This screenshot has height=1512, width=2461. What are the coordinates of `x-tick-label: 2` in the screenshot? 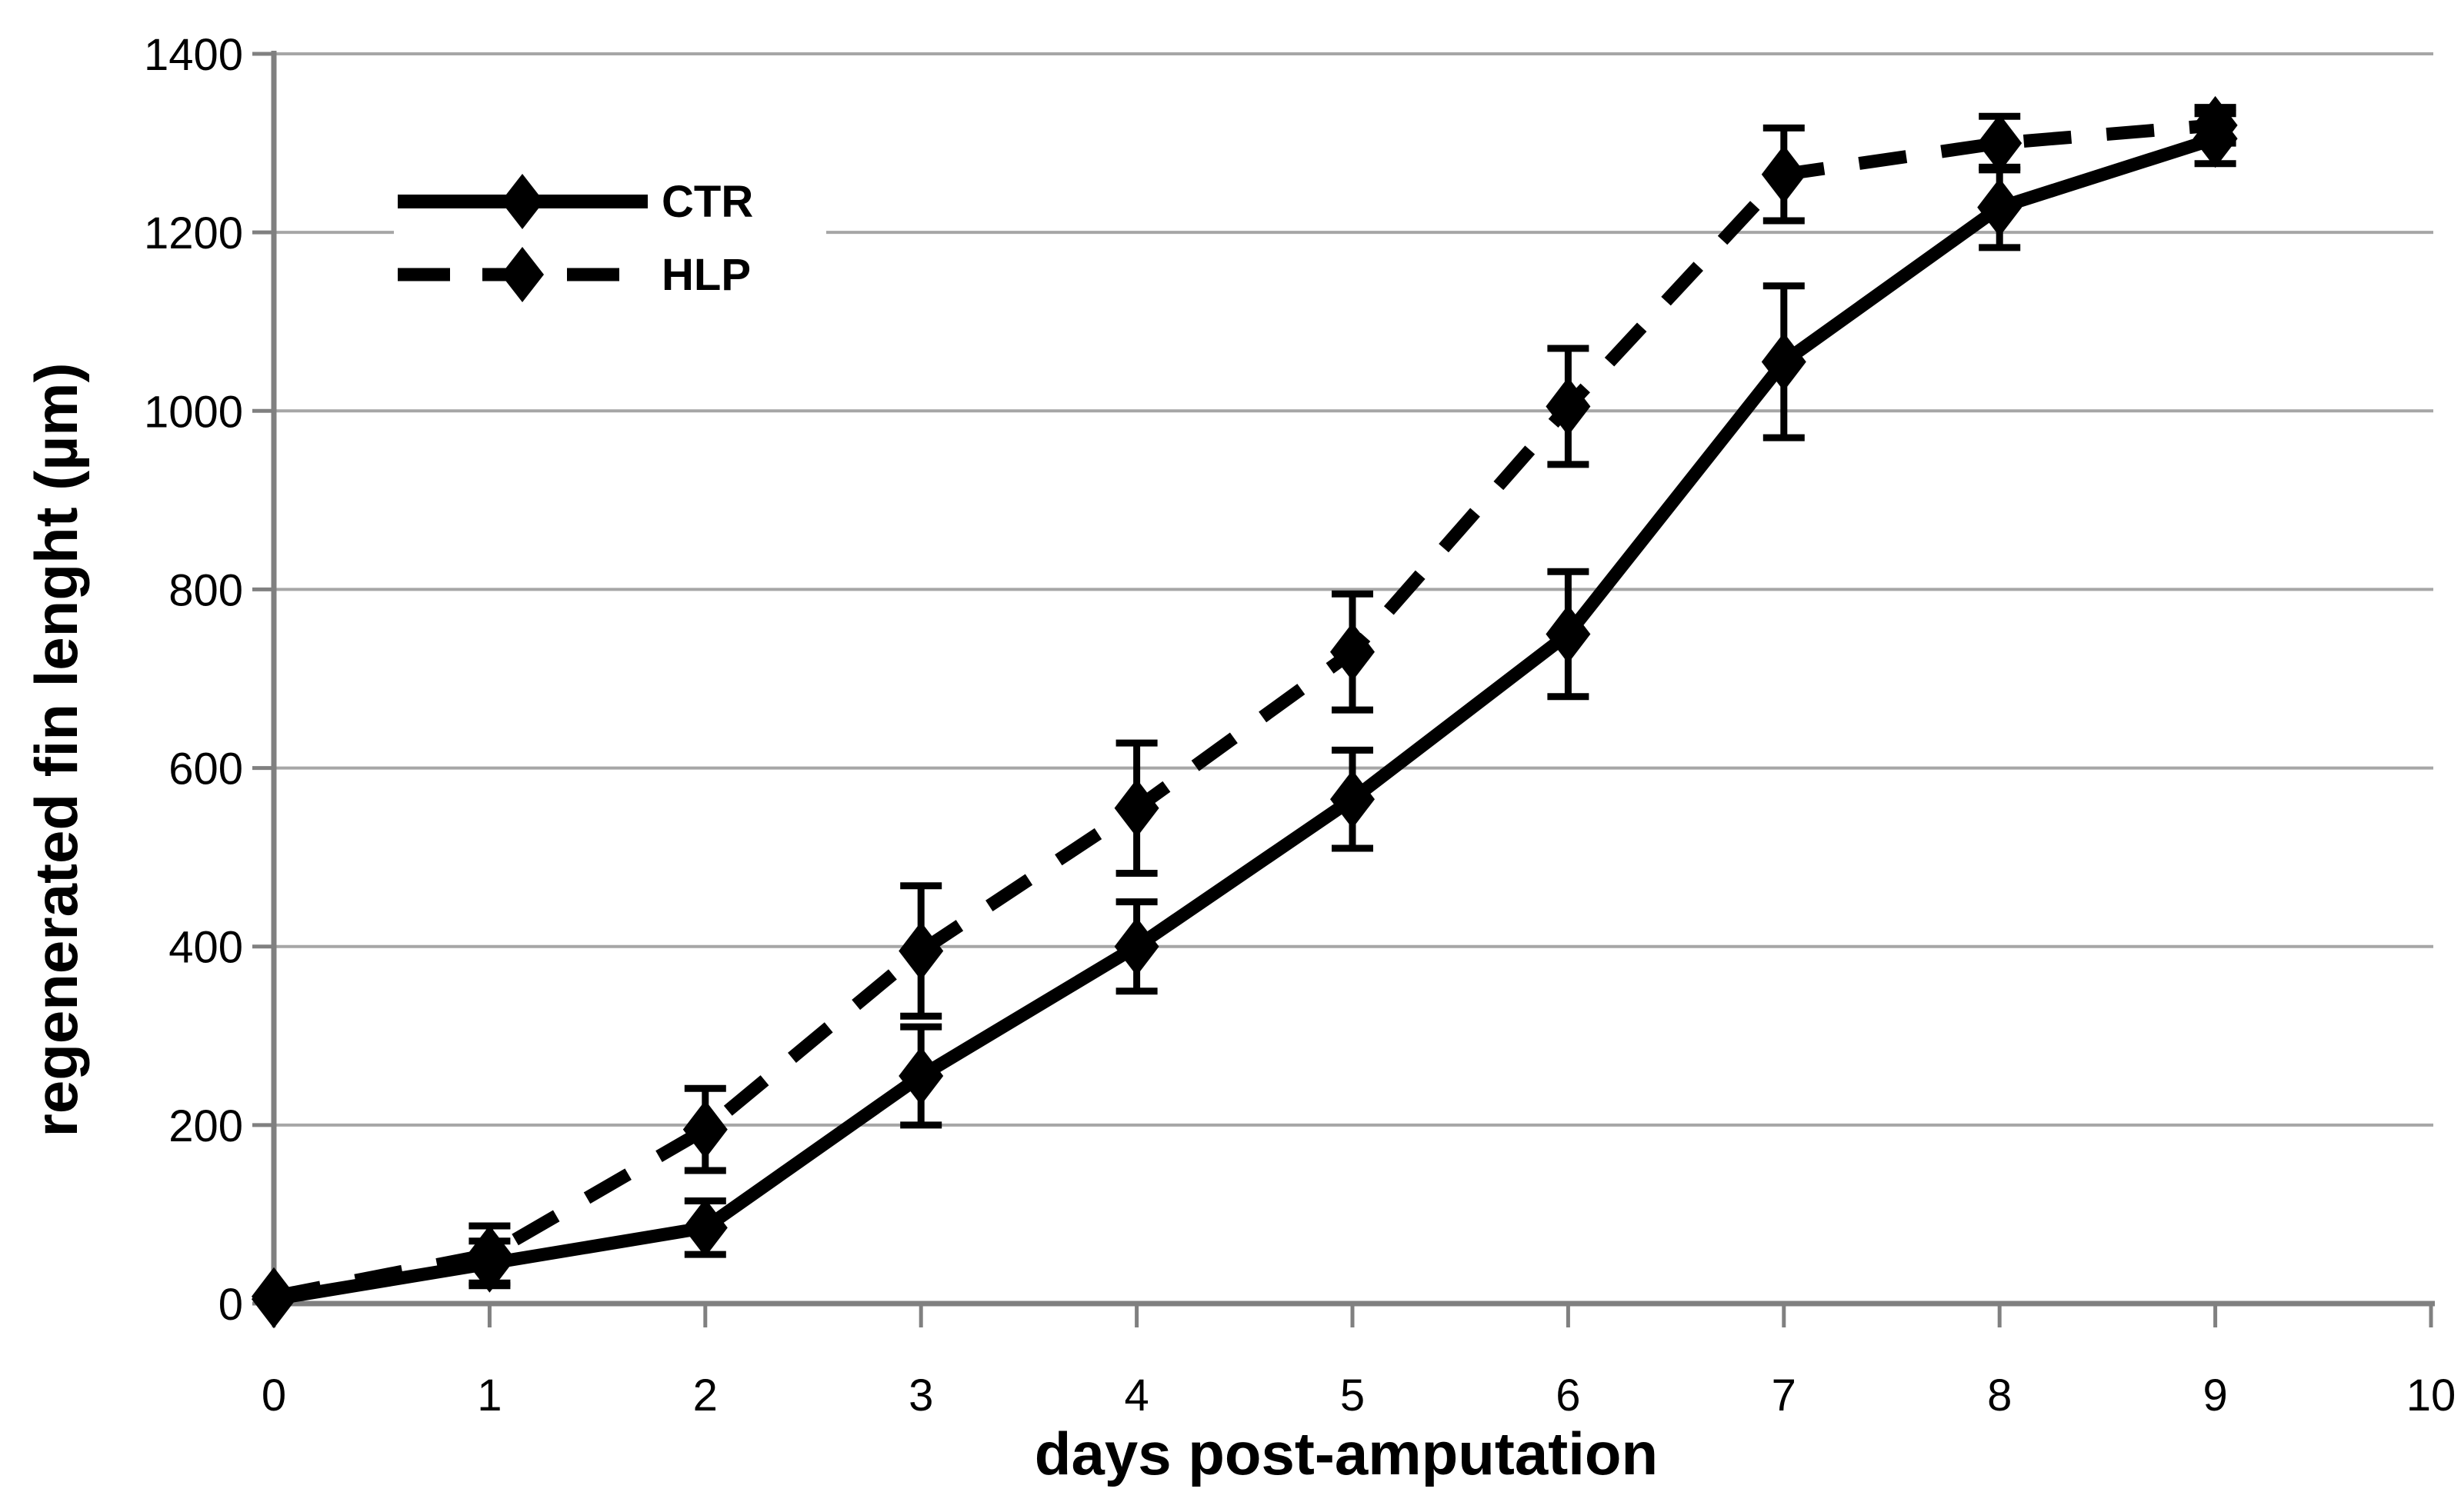 It's located at (705, 1395).